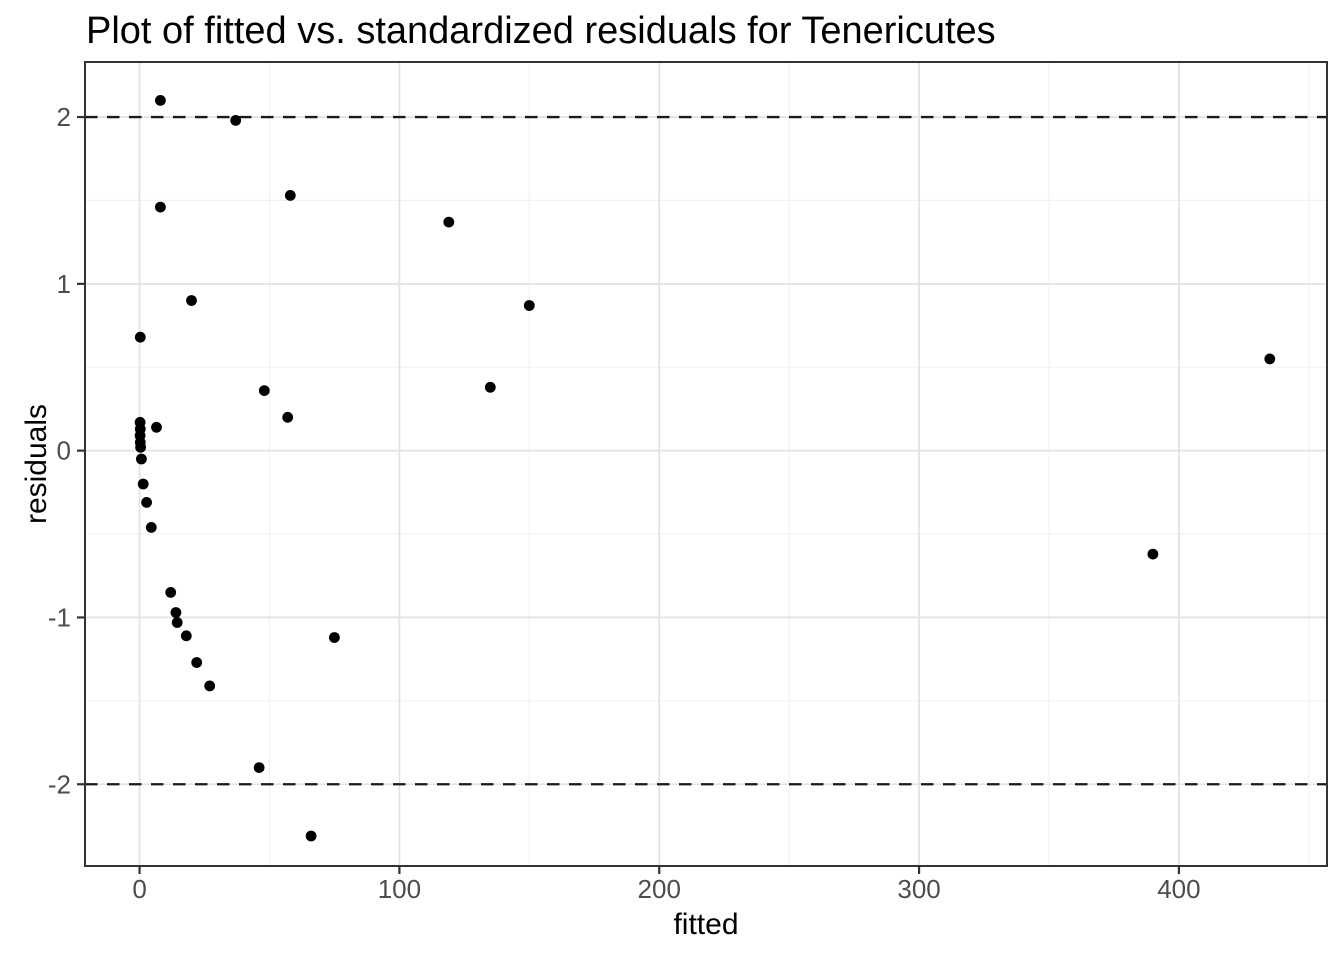 Image resolution: width=1344 pixels, height=960 pixels. What do you see at coordinates (59, 617) in the screenshot?
I see `y-tick-label: -1` at bounding box center [59, 617].